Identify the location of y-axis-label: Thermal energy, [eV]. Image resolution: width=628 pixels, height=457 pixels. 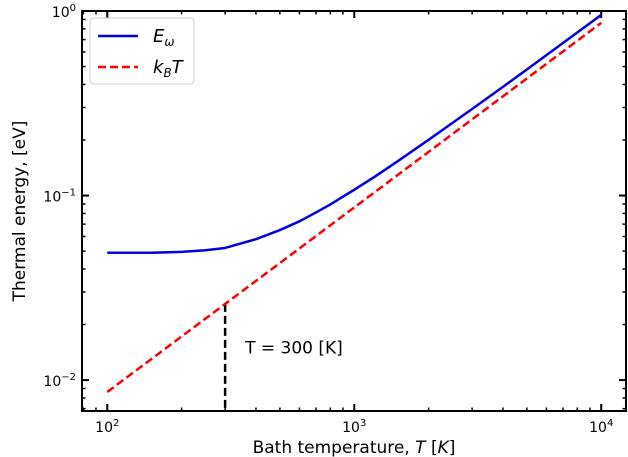
(20, 212).